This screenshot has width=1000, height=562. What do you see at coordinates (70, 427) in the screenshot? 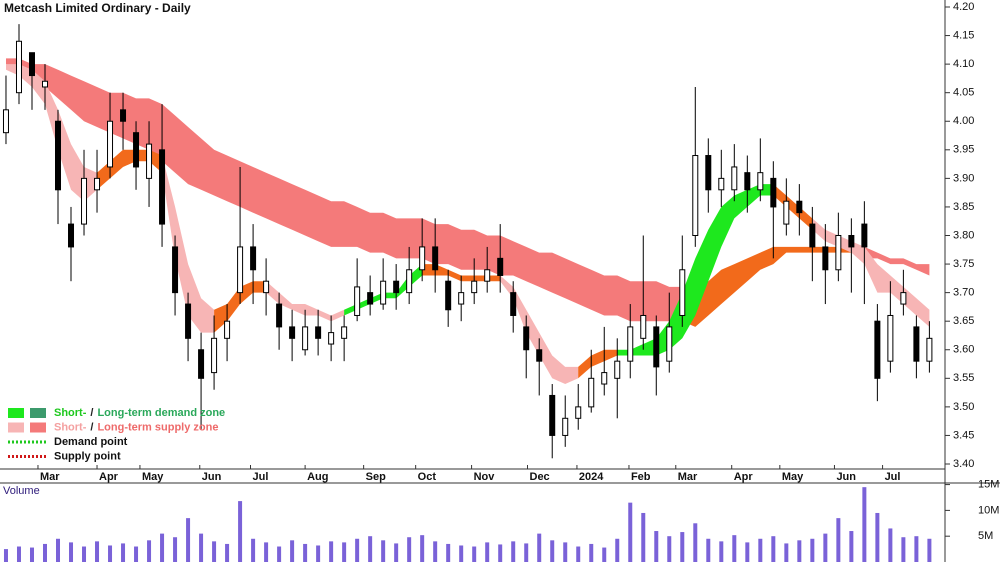
I see `legend-text: Short-` at bounding box center [70, 427].